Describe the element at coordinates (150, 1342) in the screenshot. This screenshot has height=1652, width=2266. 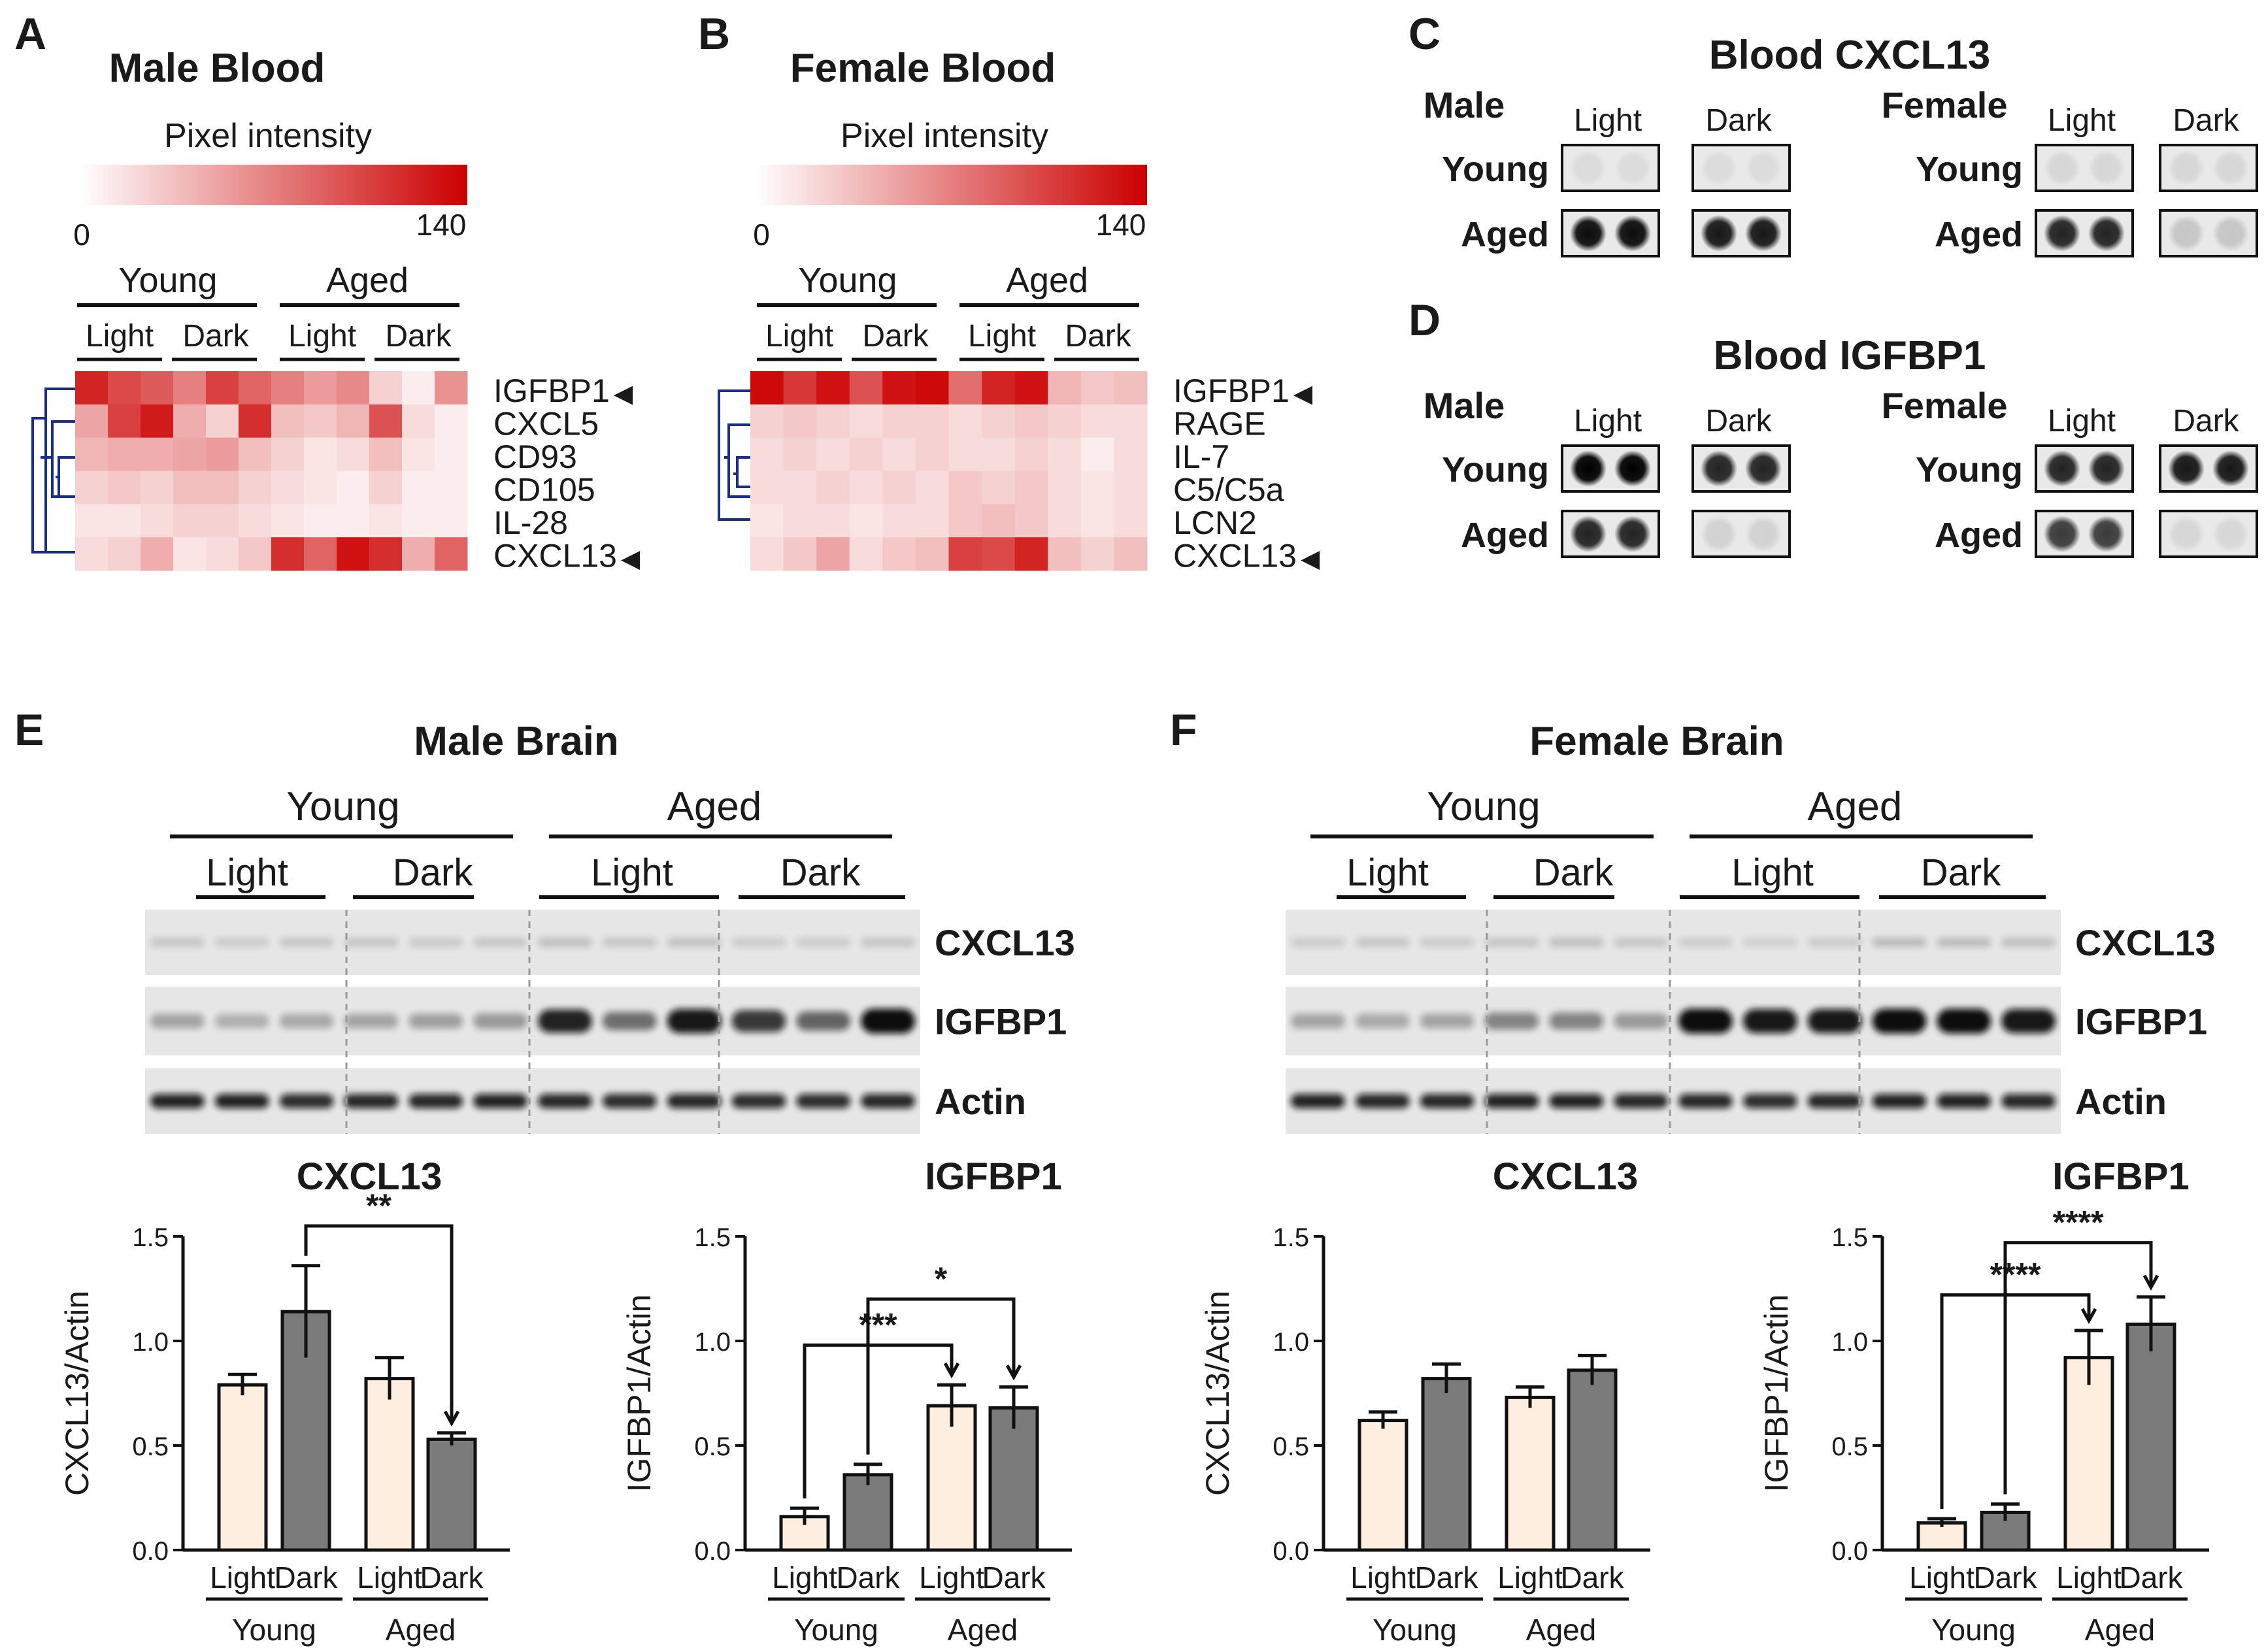
I see `y-tick-label: 1.0` at that location.